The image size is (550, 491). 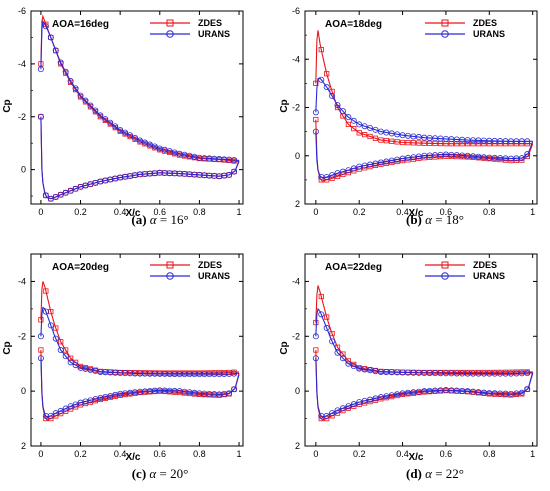 I want to click on x-tick-label: 0.2, so click(x=80, y=454).